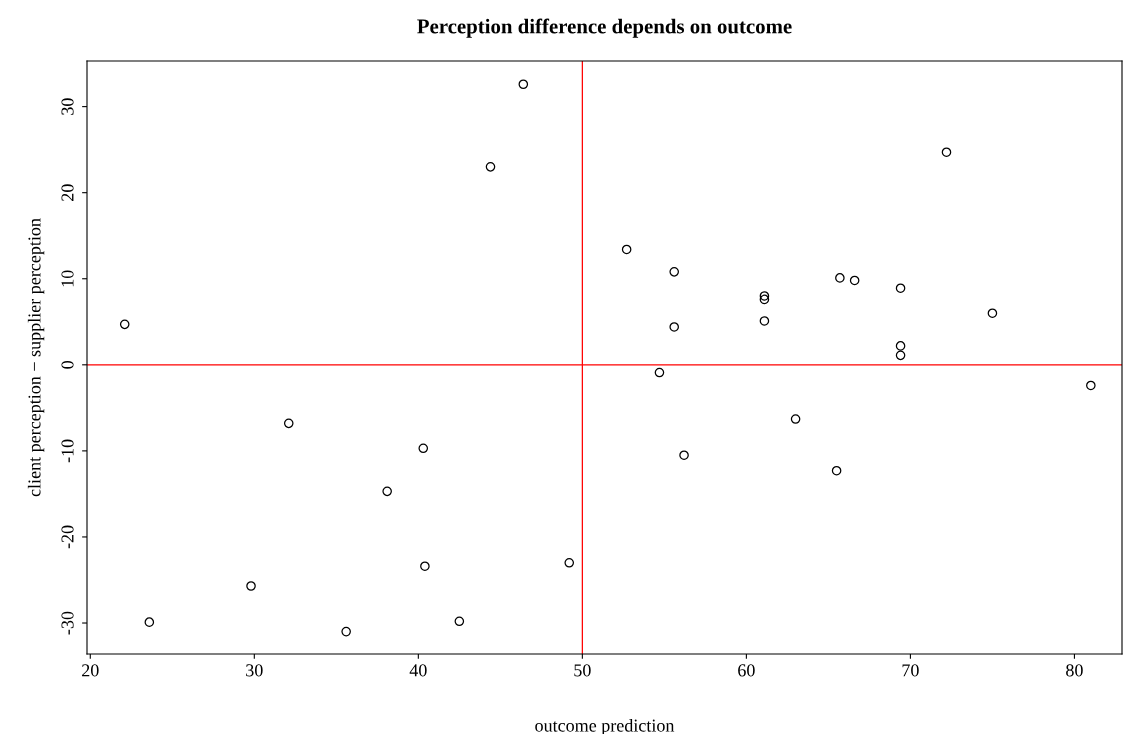 The image size is (1124, 734). Describe the element at coordinates (67, 451) in the screenshot. I see `y-tick-label: -10` at that location.